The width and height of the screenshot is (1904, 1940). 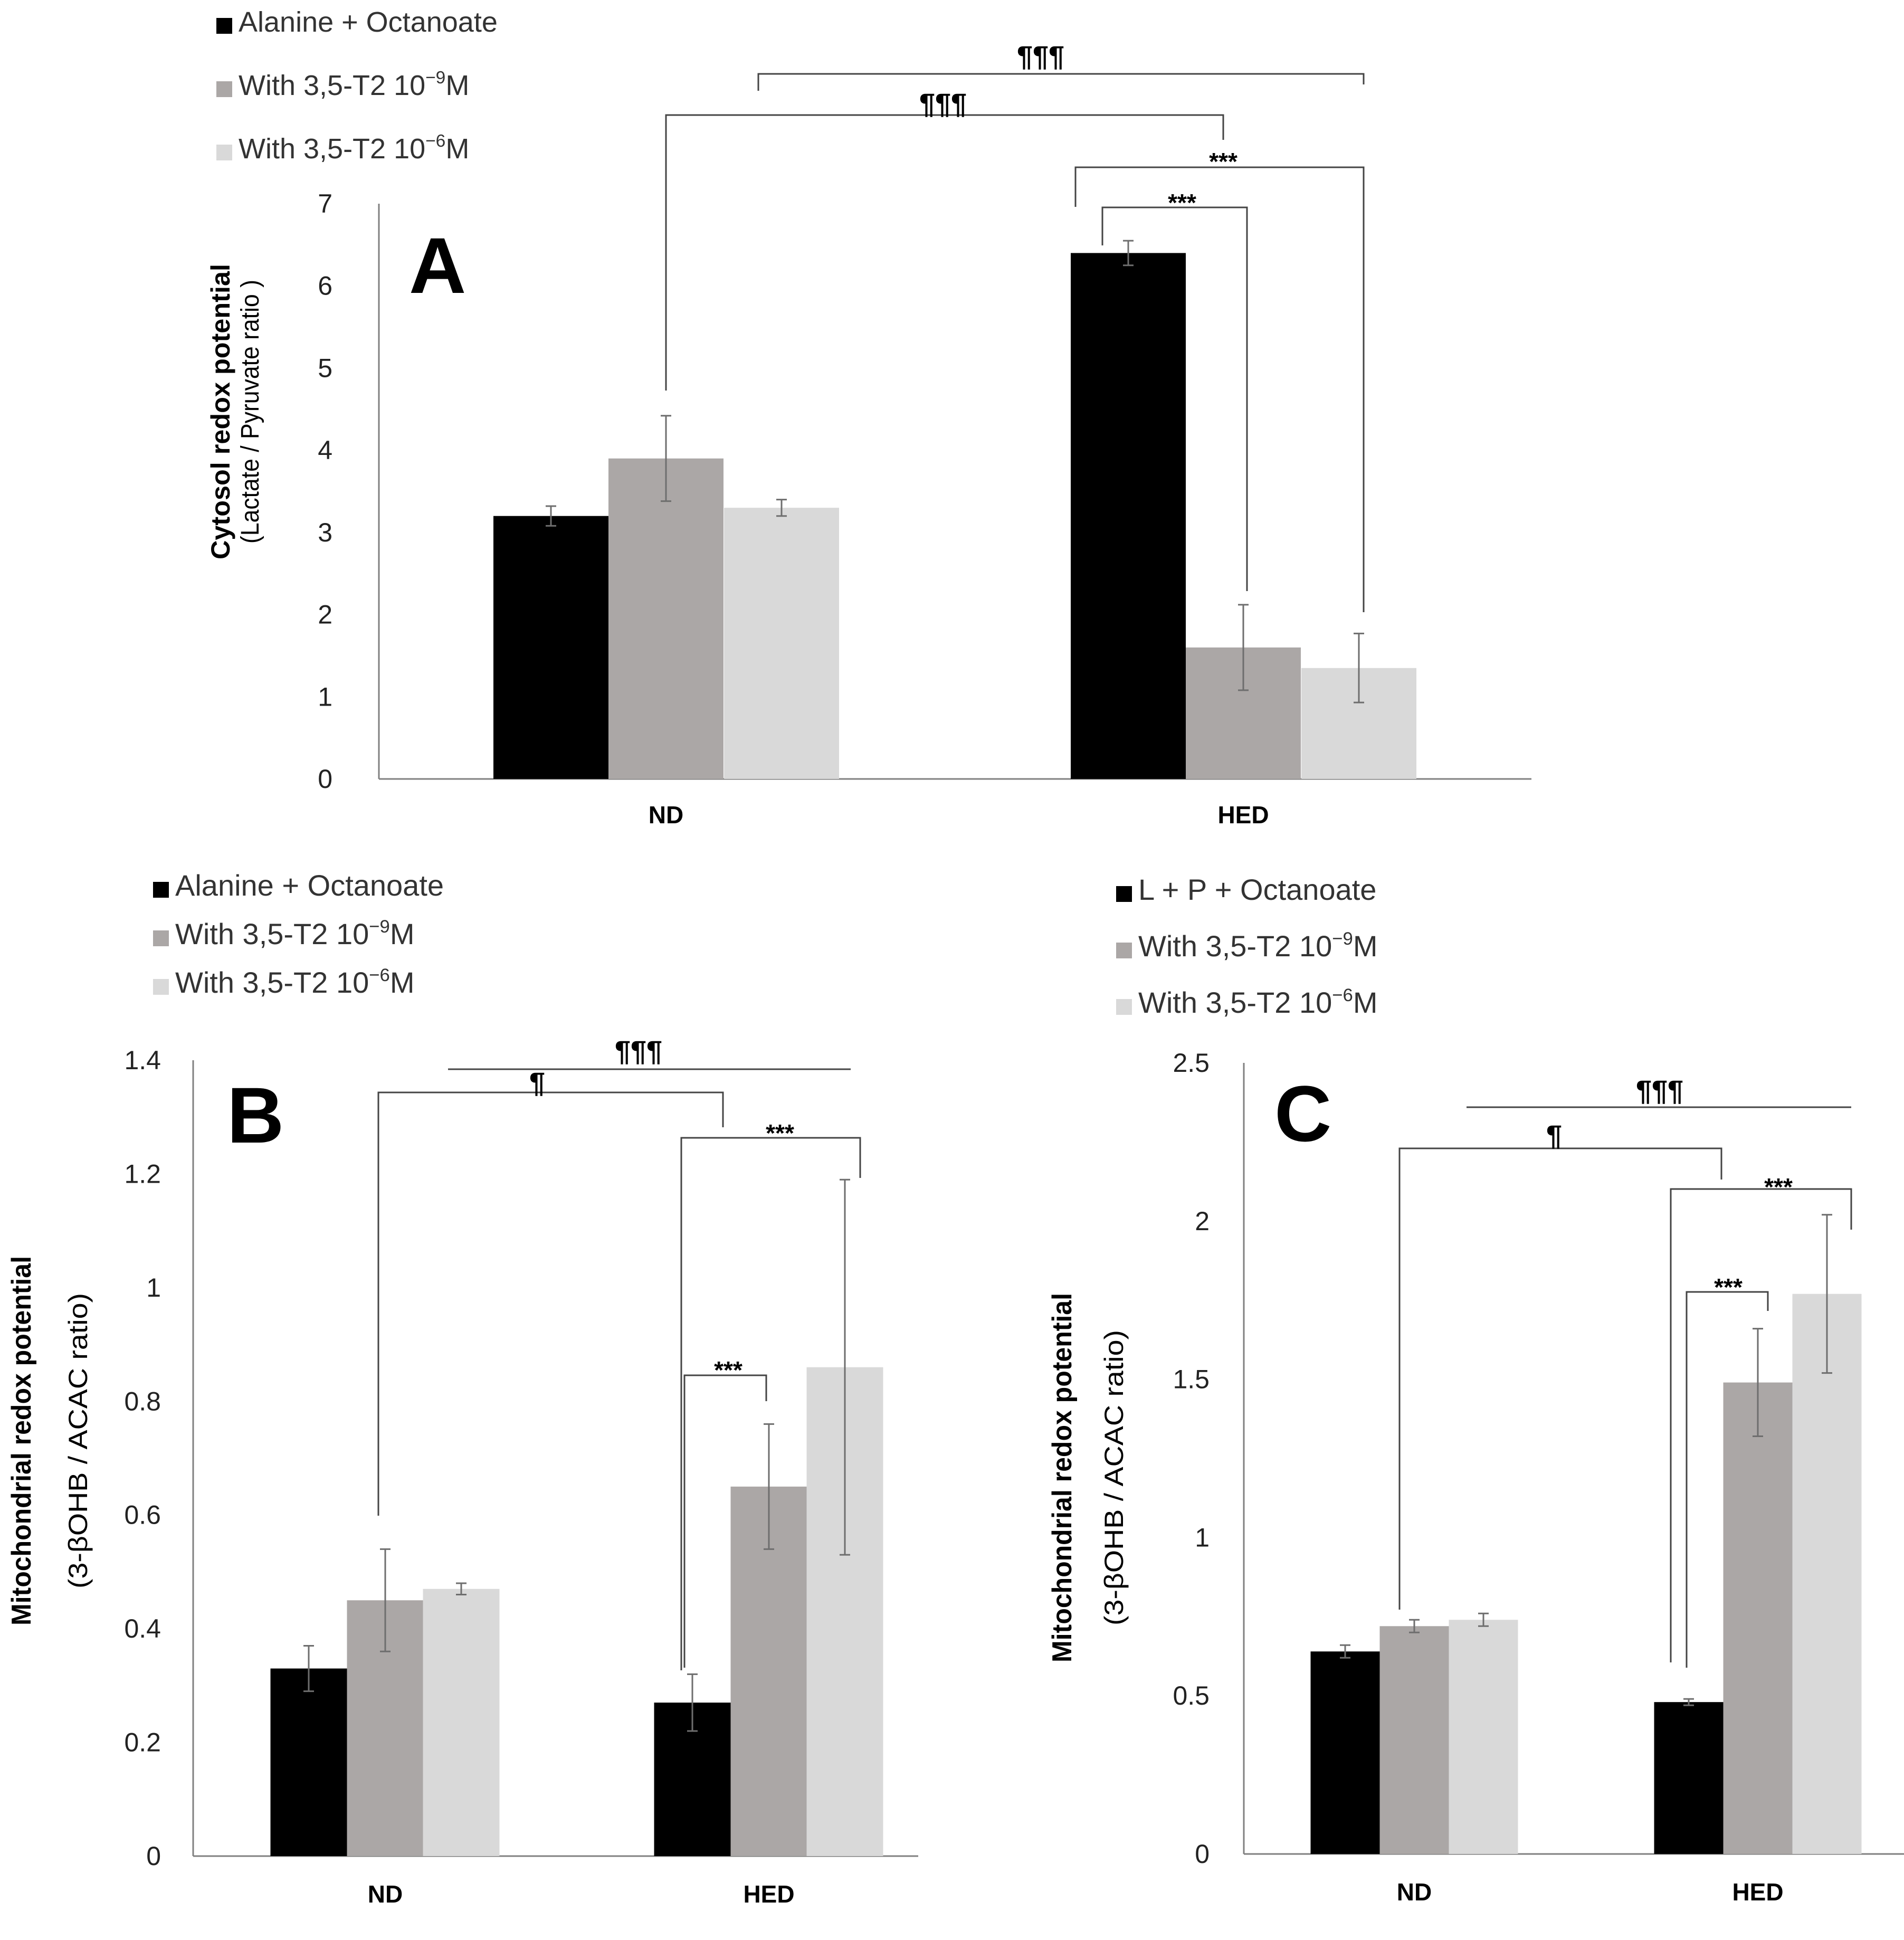 What do you see at coordinates (1302, 1113) in the screenshot?
I see `panel-letter: C` at bounding box center [1302, 1113].